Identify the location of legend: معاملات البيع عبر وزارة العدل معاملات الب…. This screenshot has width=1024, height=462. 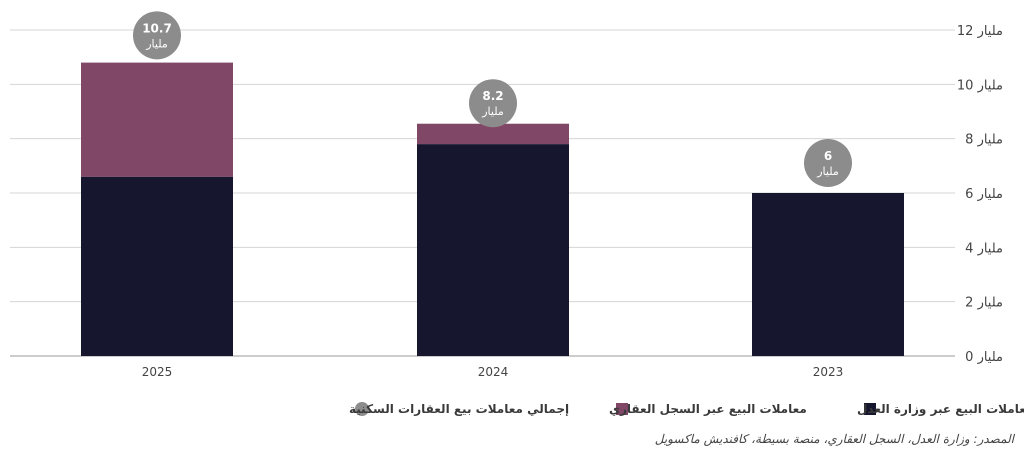
(686, 409).